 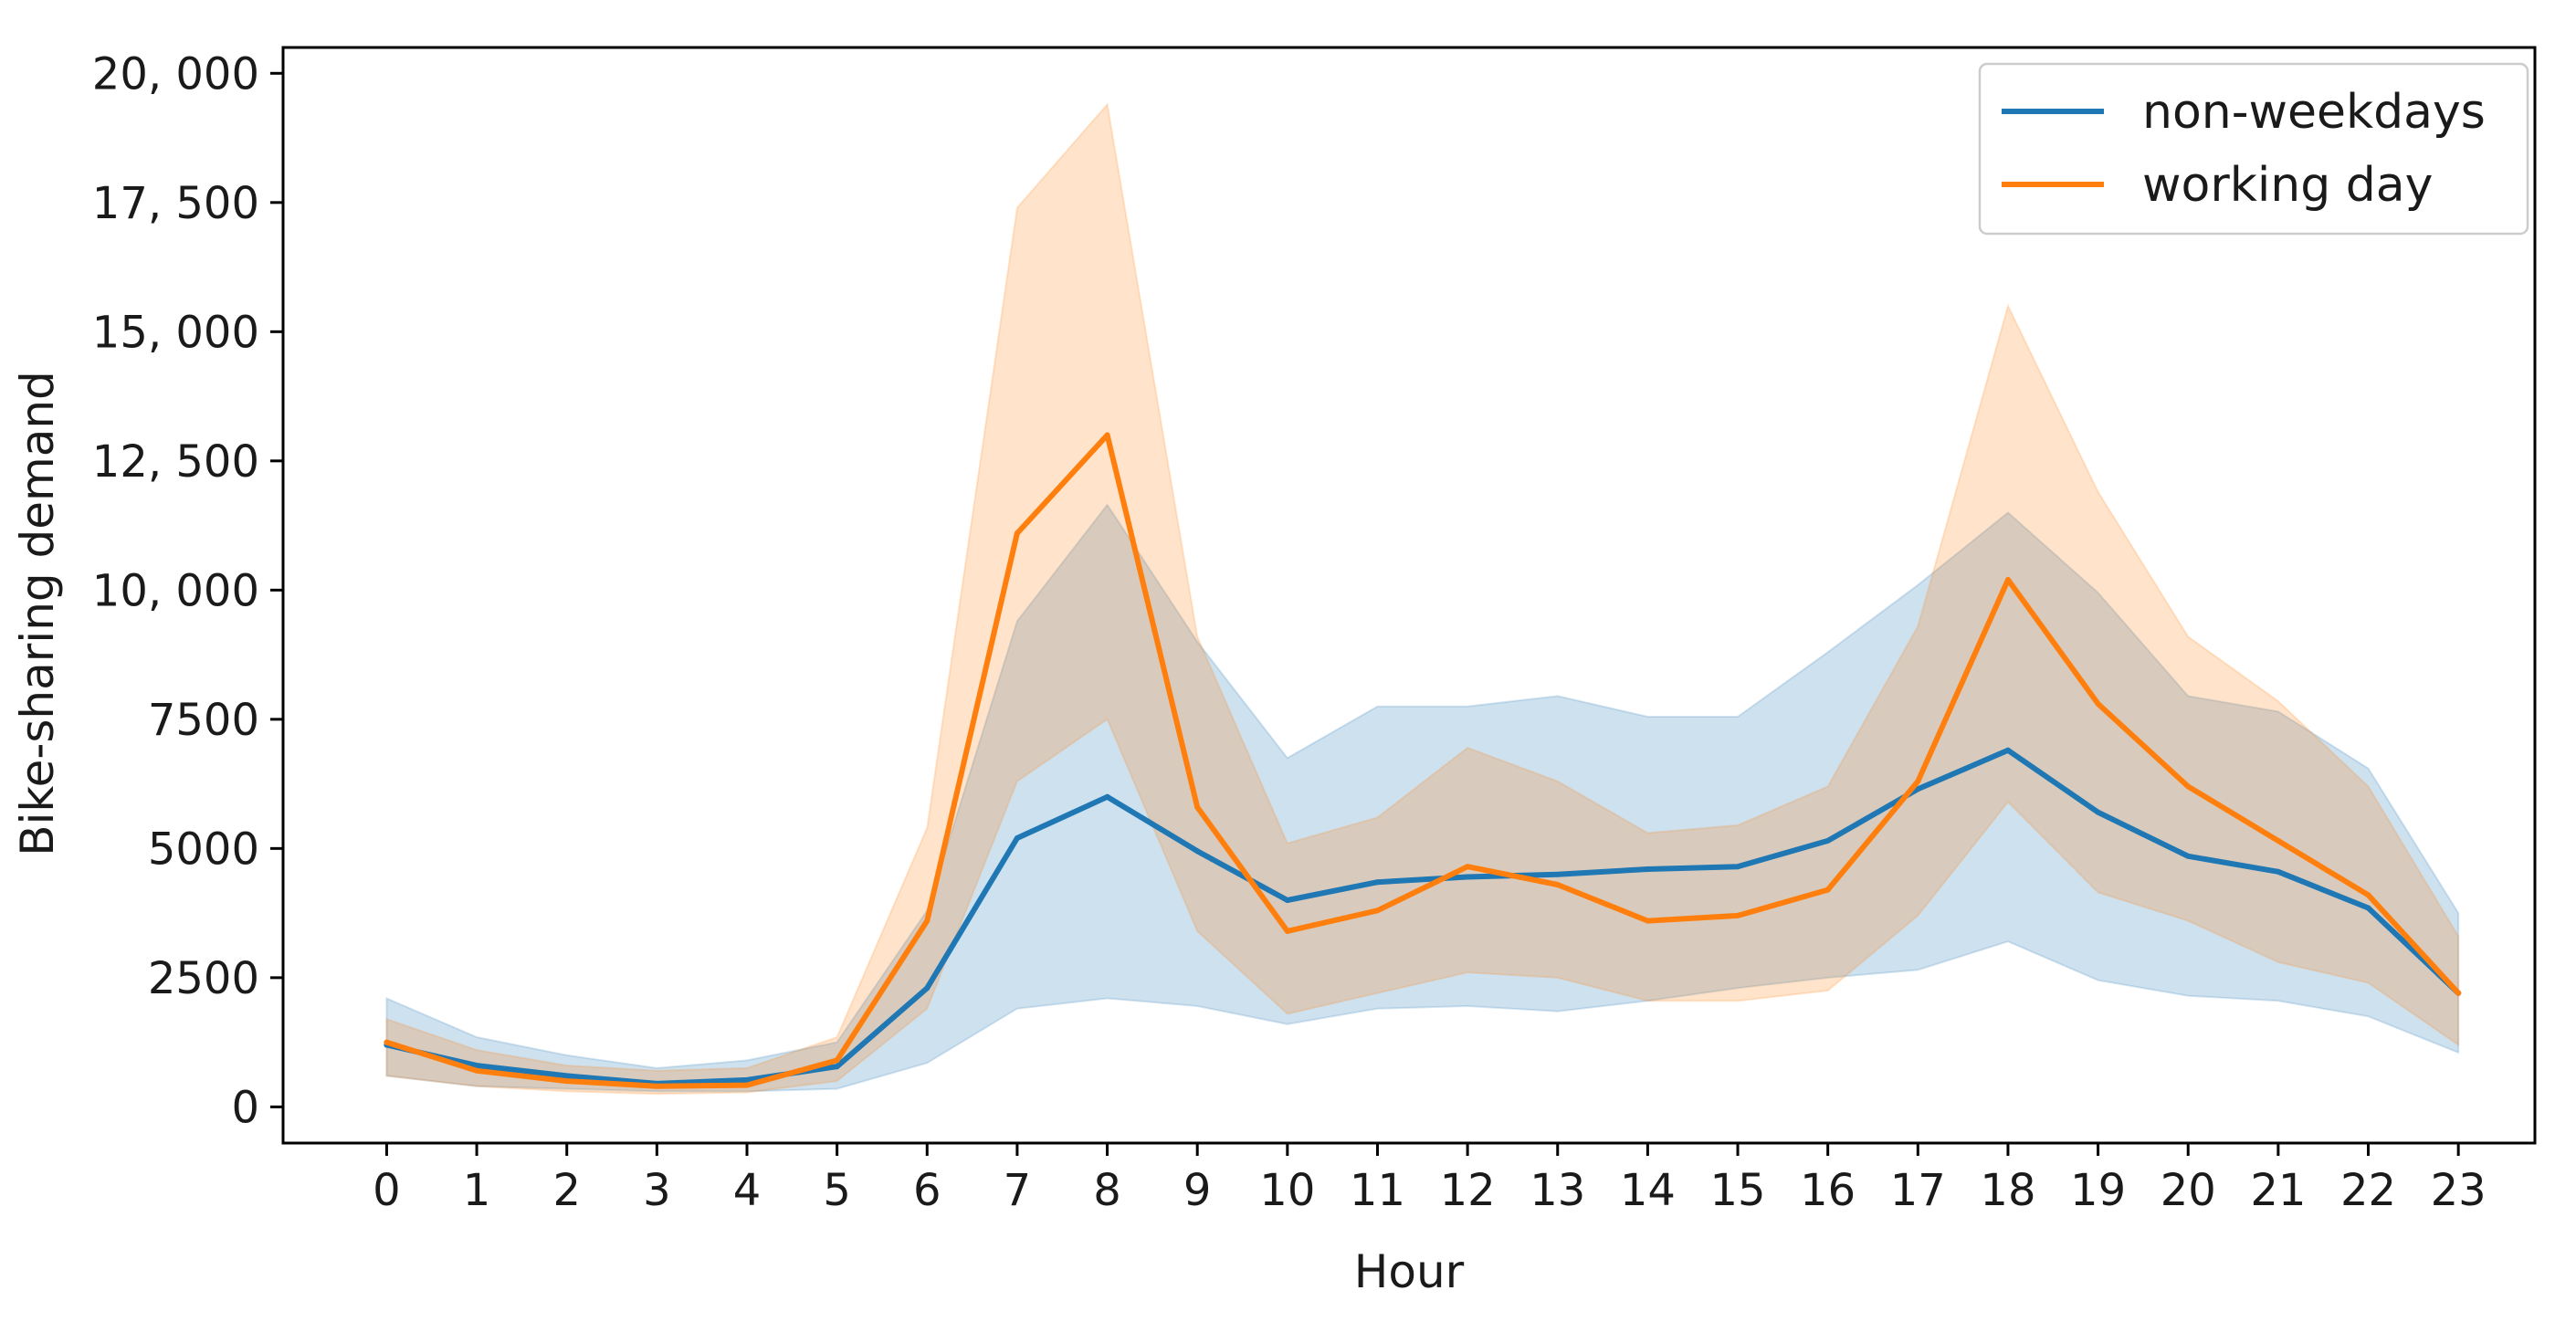 I want to click on x-tick-label: 7, so click(x=1018, y=1190).